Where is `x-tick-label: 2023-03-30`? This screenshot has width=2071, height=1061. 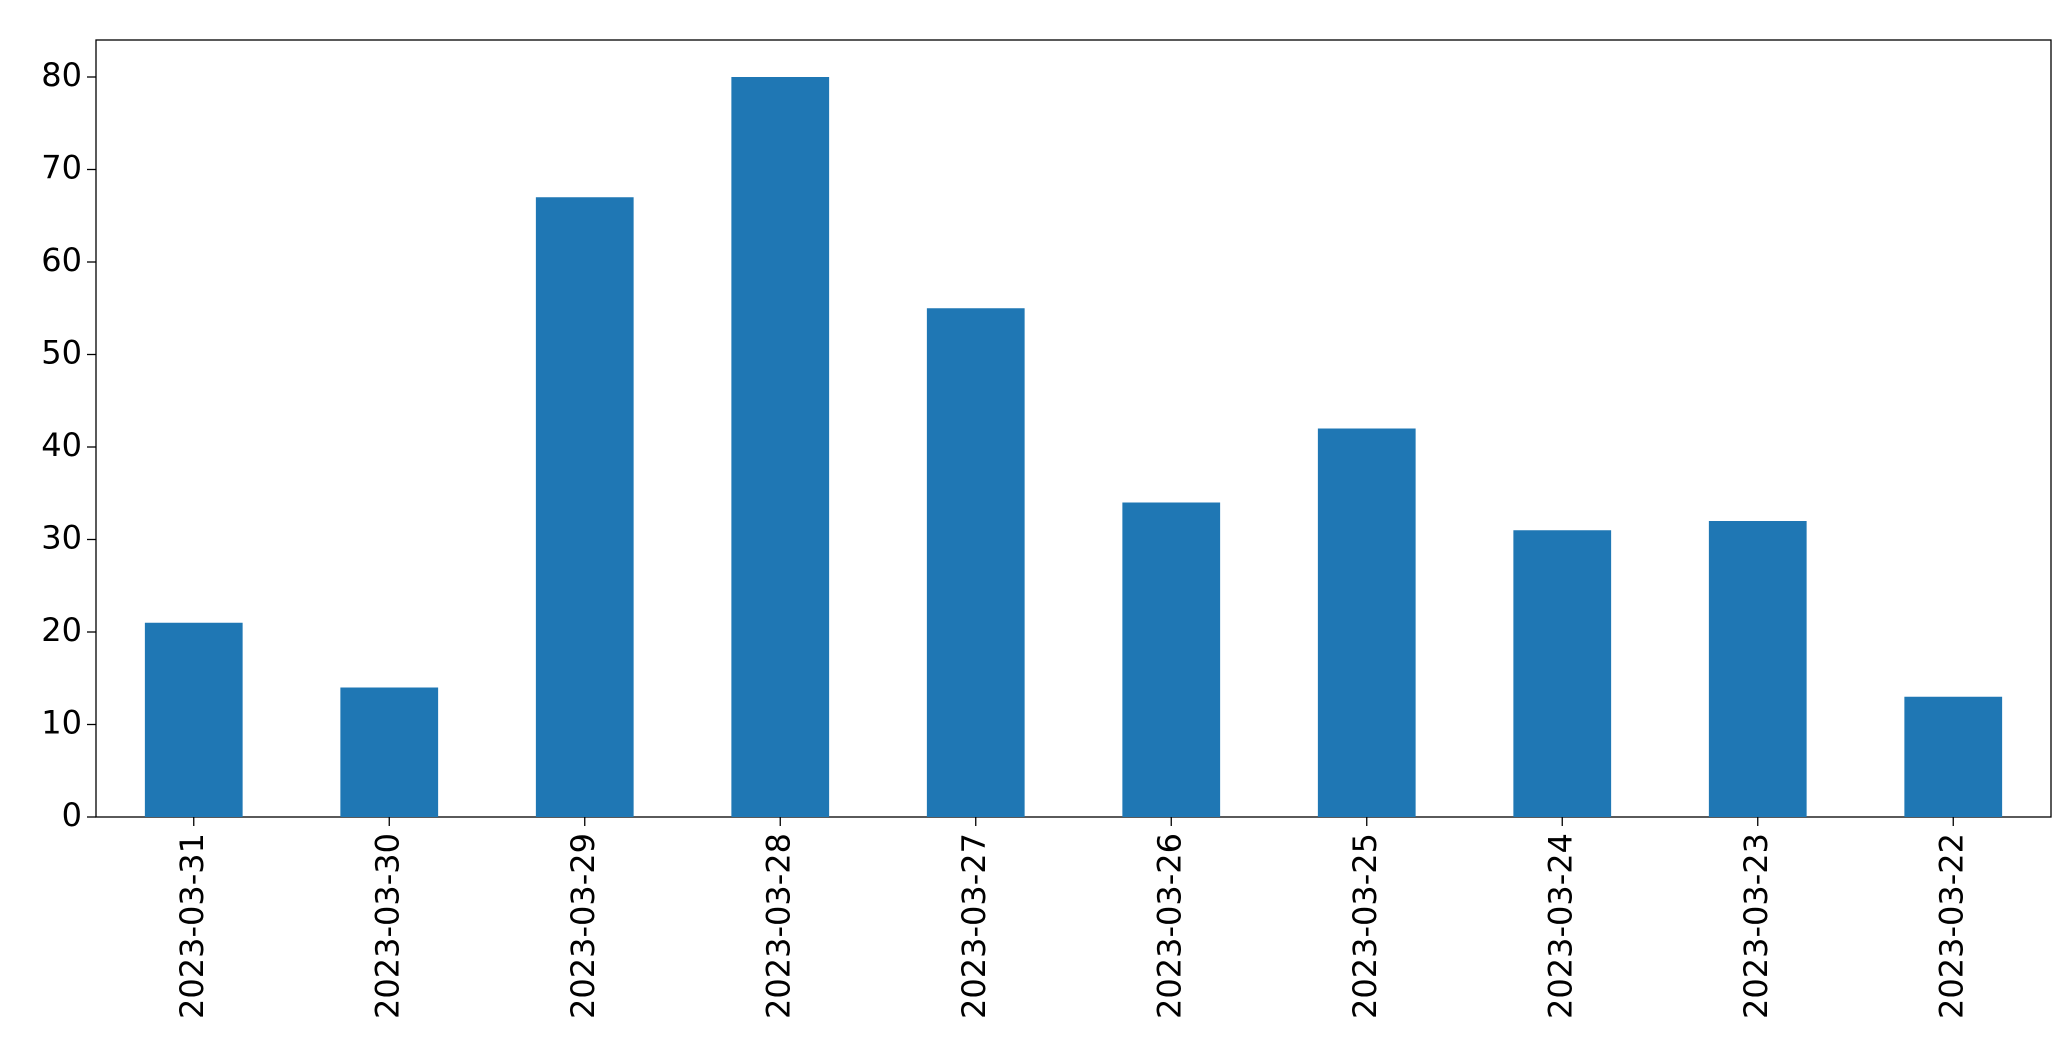
x-tick-label: 2023-03-30 is located at coordinates (387, 926).